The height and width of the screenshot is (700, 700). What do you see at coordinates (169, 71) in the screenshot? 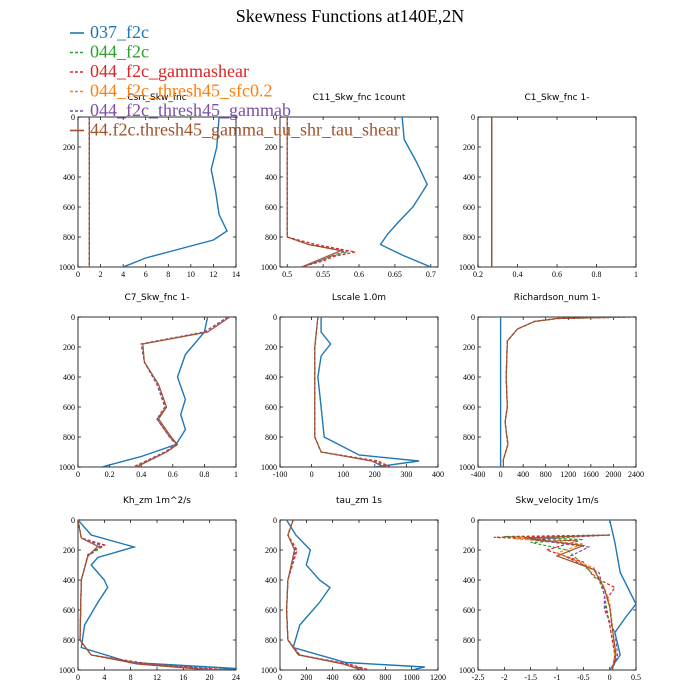
I see `legend-label: 044_f2c_gammashear` at bounding box center [169, 71].